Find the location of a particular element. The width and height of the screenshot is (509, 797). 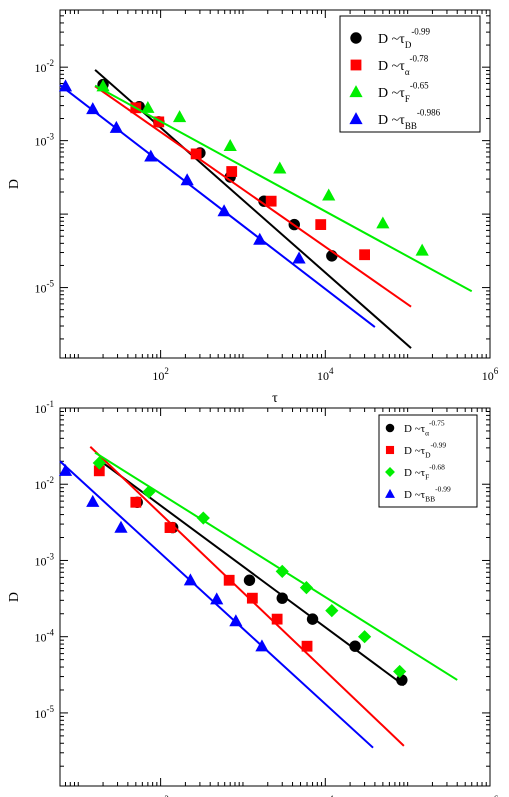

legend-label: D ~τα-0.78 is located at coordinates (403, 65).